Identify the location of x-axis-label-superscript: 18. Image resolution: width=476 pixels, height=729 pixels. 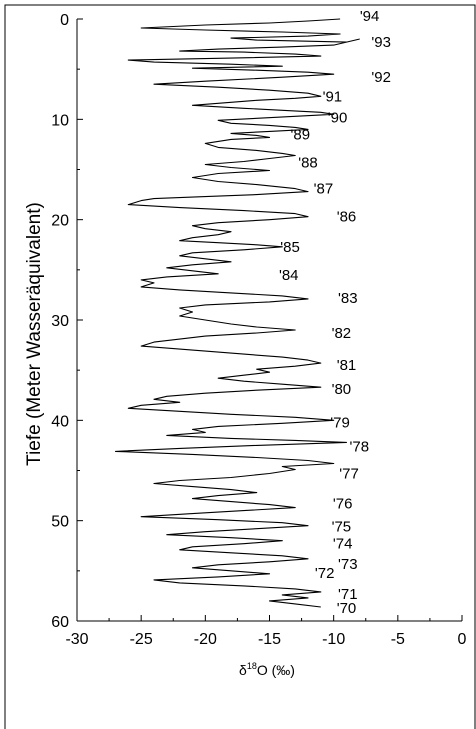
(252, 666).